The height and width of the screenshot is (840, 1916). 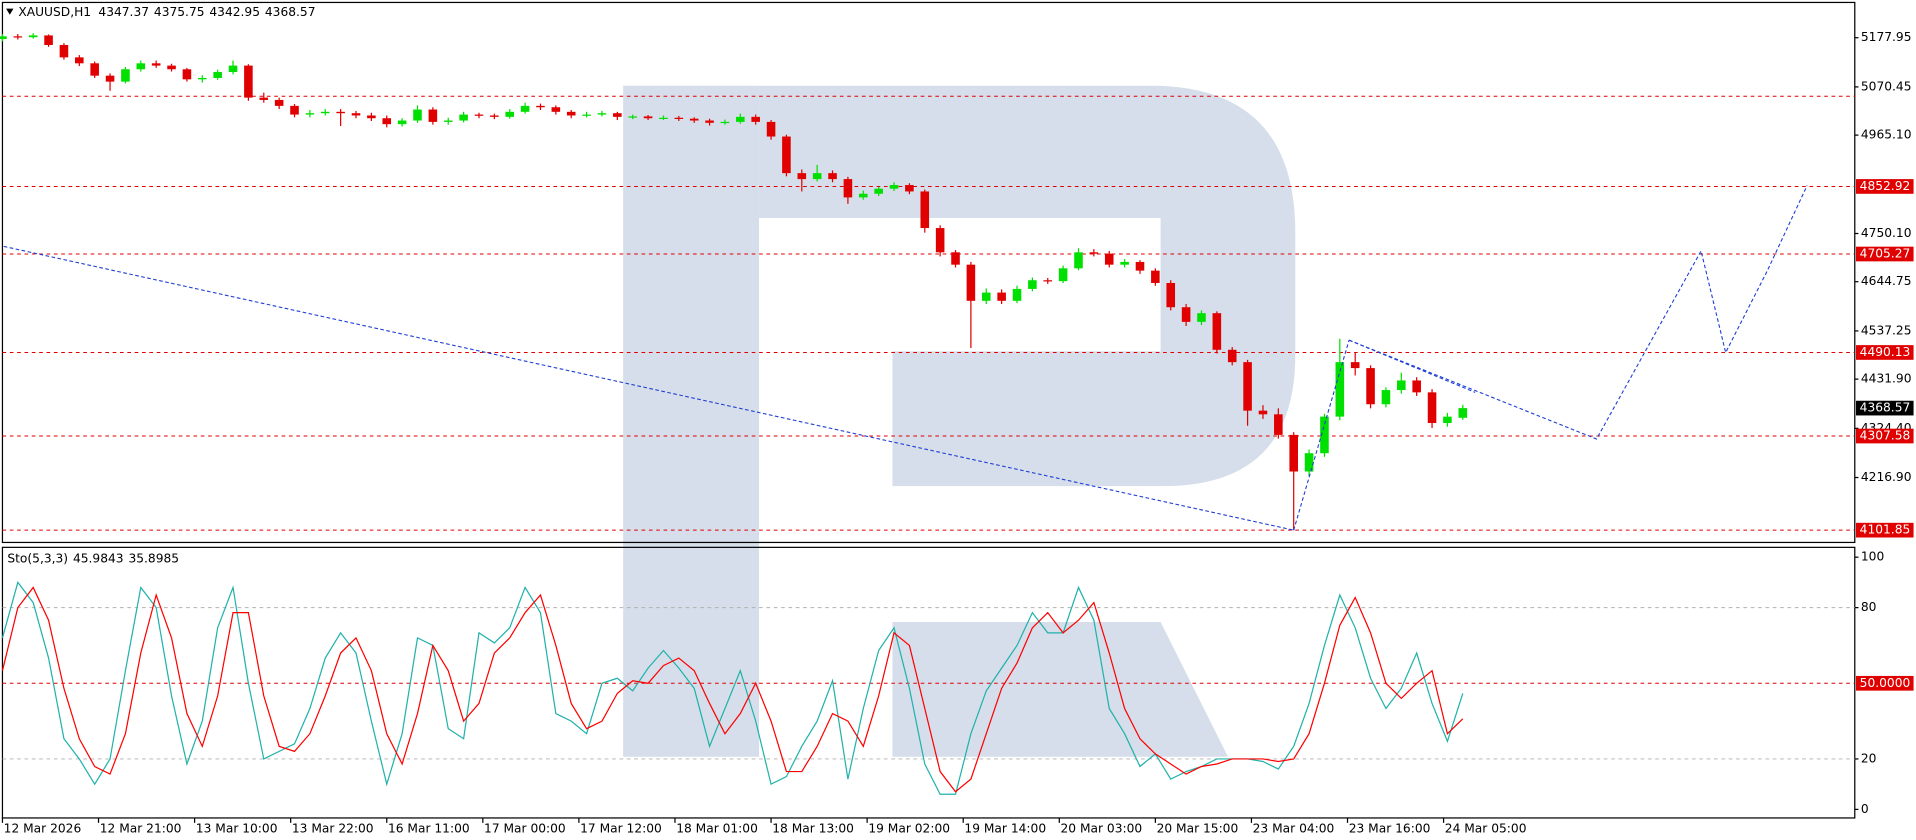 I want to click on y-tick-label: 4431.90, so click(x=1886, y=379).